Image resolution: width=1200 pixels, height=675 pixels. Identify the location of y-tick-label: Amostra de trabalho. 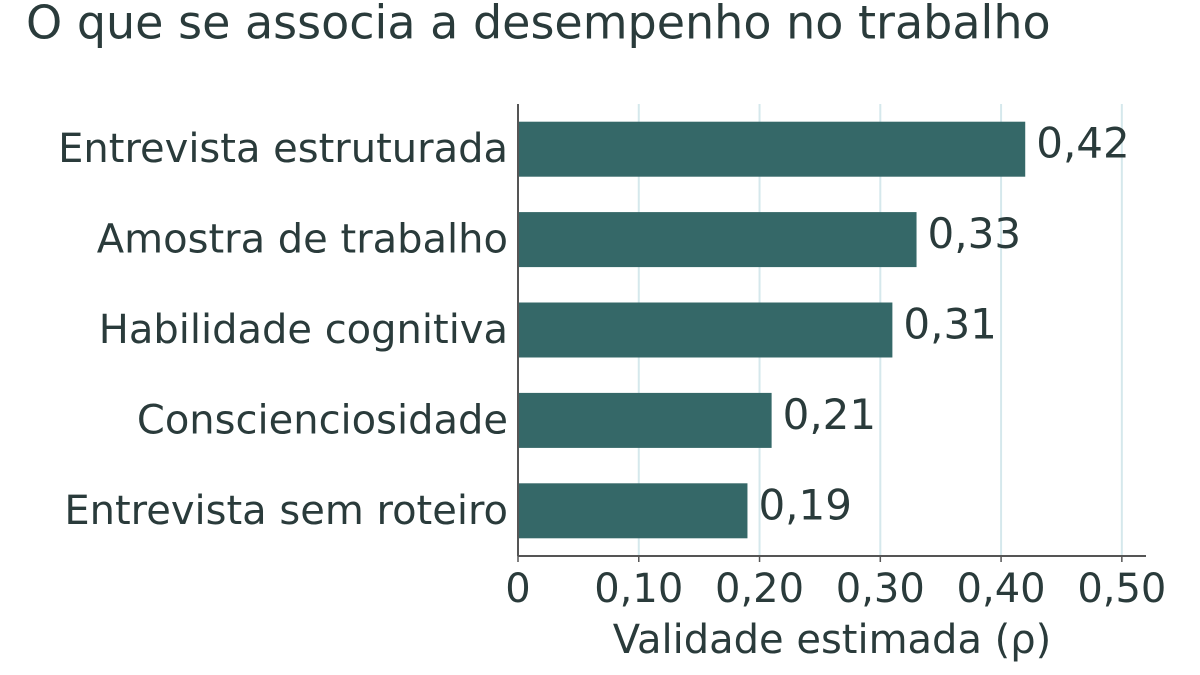
(302, 240).